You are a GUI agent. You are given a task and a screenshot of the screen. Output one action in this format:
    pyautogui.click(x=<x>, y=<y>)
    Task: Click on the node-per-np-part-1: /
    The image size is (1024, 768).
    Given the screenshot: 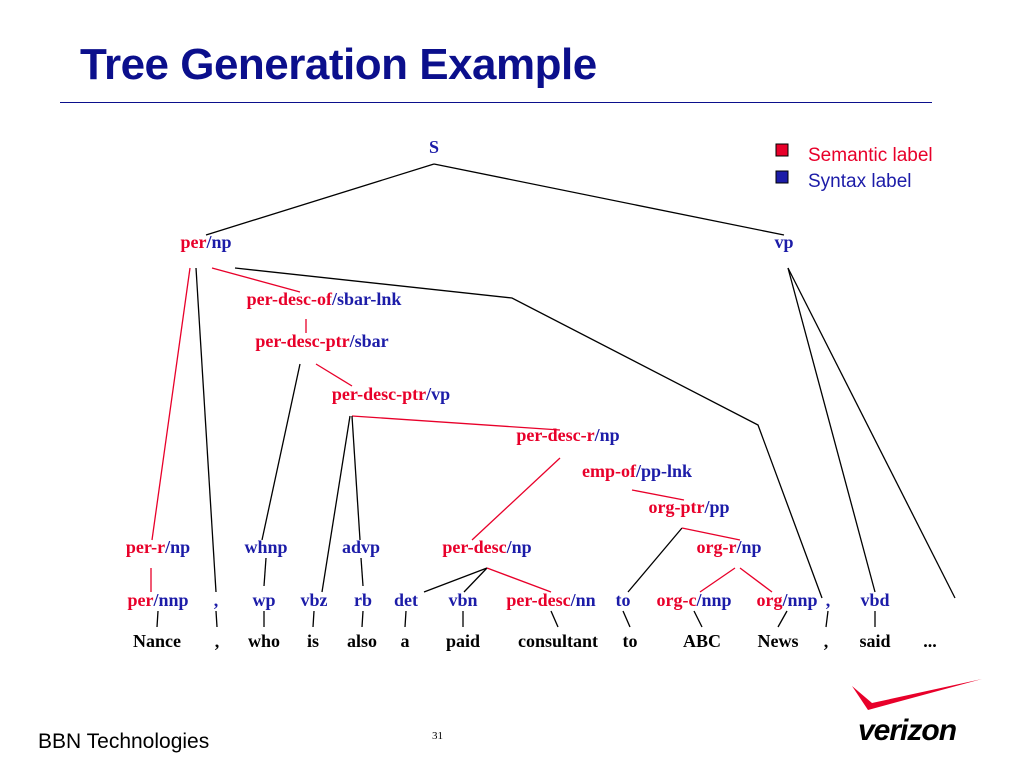 What is the action you would take?
    pyautogui.click(x=208, y=242)
    